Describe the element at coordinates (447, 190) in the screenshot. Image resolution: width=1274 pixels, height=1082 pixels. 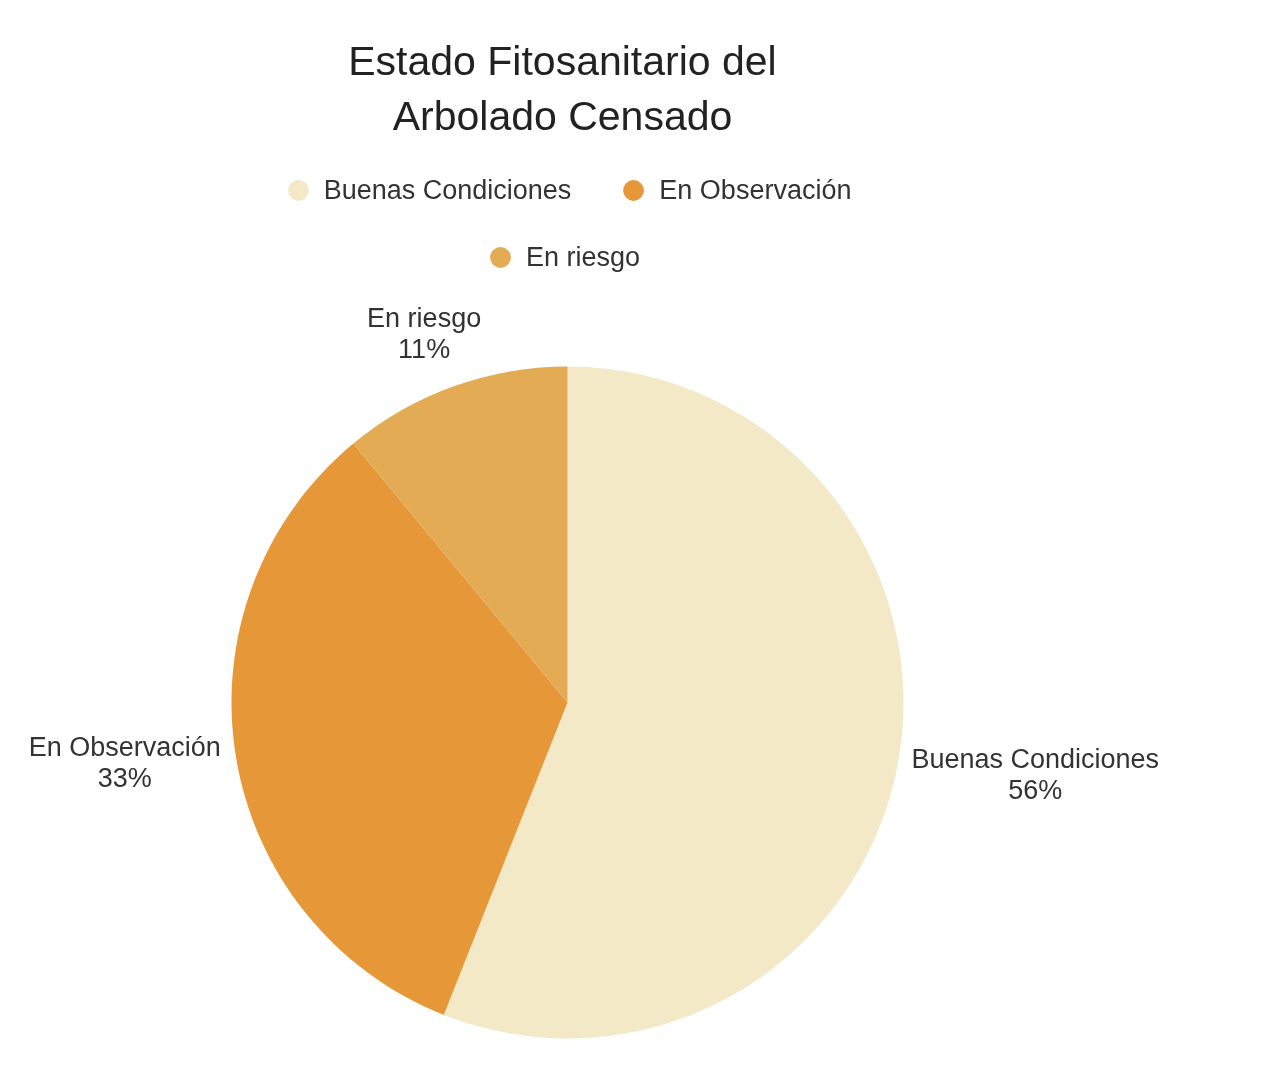
I see `legend-label: Buenas Condiciones` at that location.